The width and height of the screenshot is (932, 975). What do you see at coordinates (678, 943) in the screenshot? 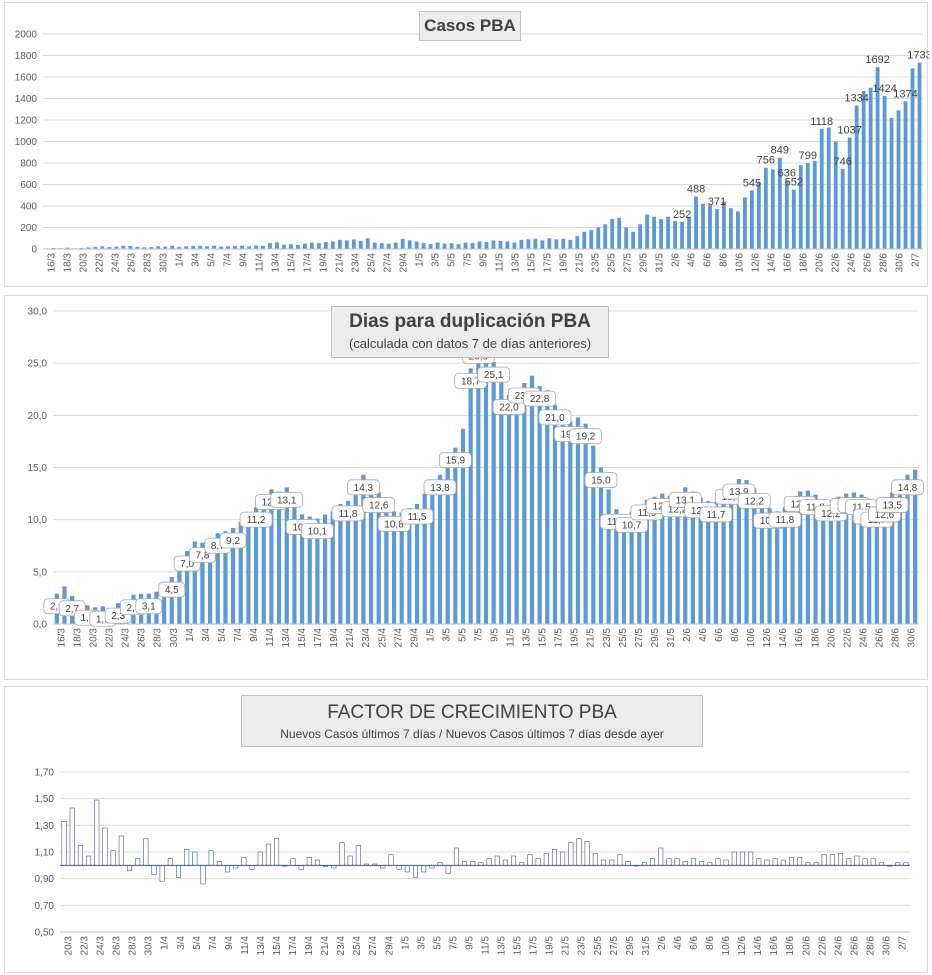
I see `growth-x-tick-label: 4/6` at bounding box center [678, 943].